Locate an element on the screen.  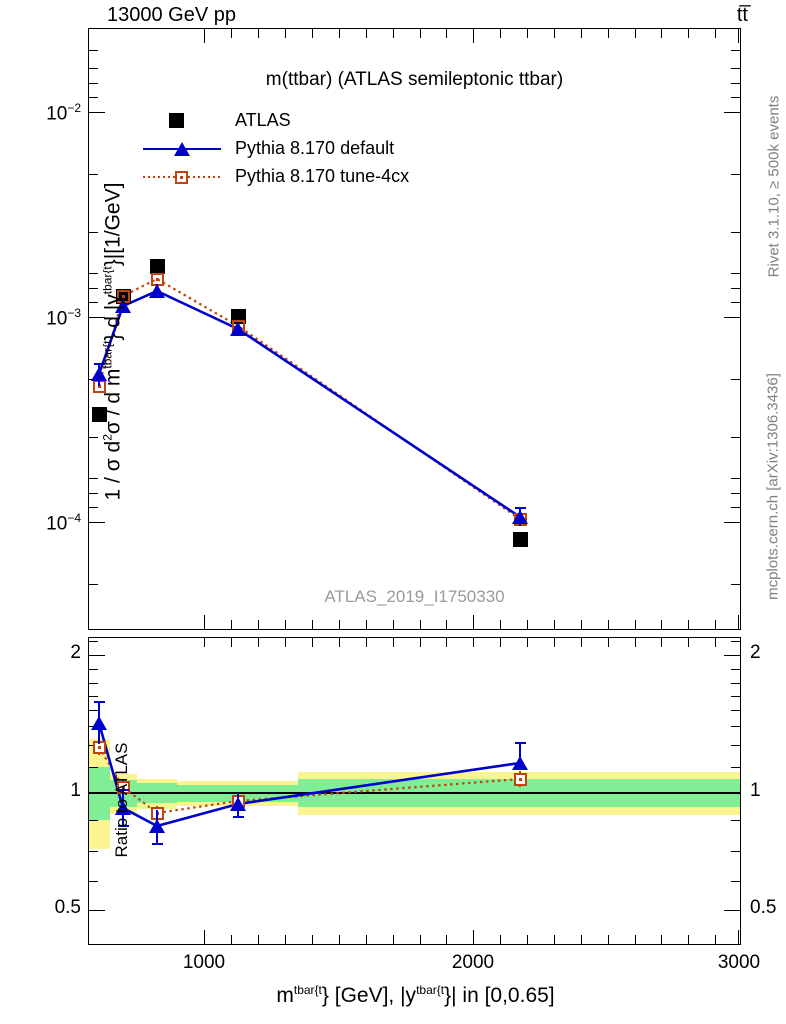
x-tick-label: 2000 is located at coordinates (473, 962).